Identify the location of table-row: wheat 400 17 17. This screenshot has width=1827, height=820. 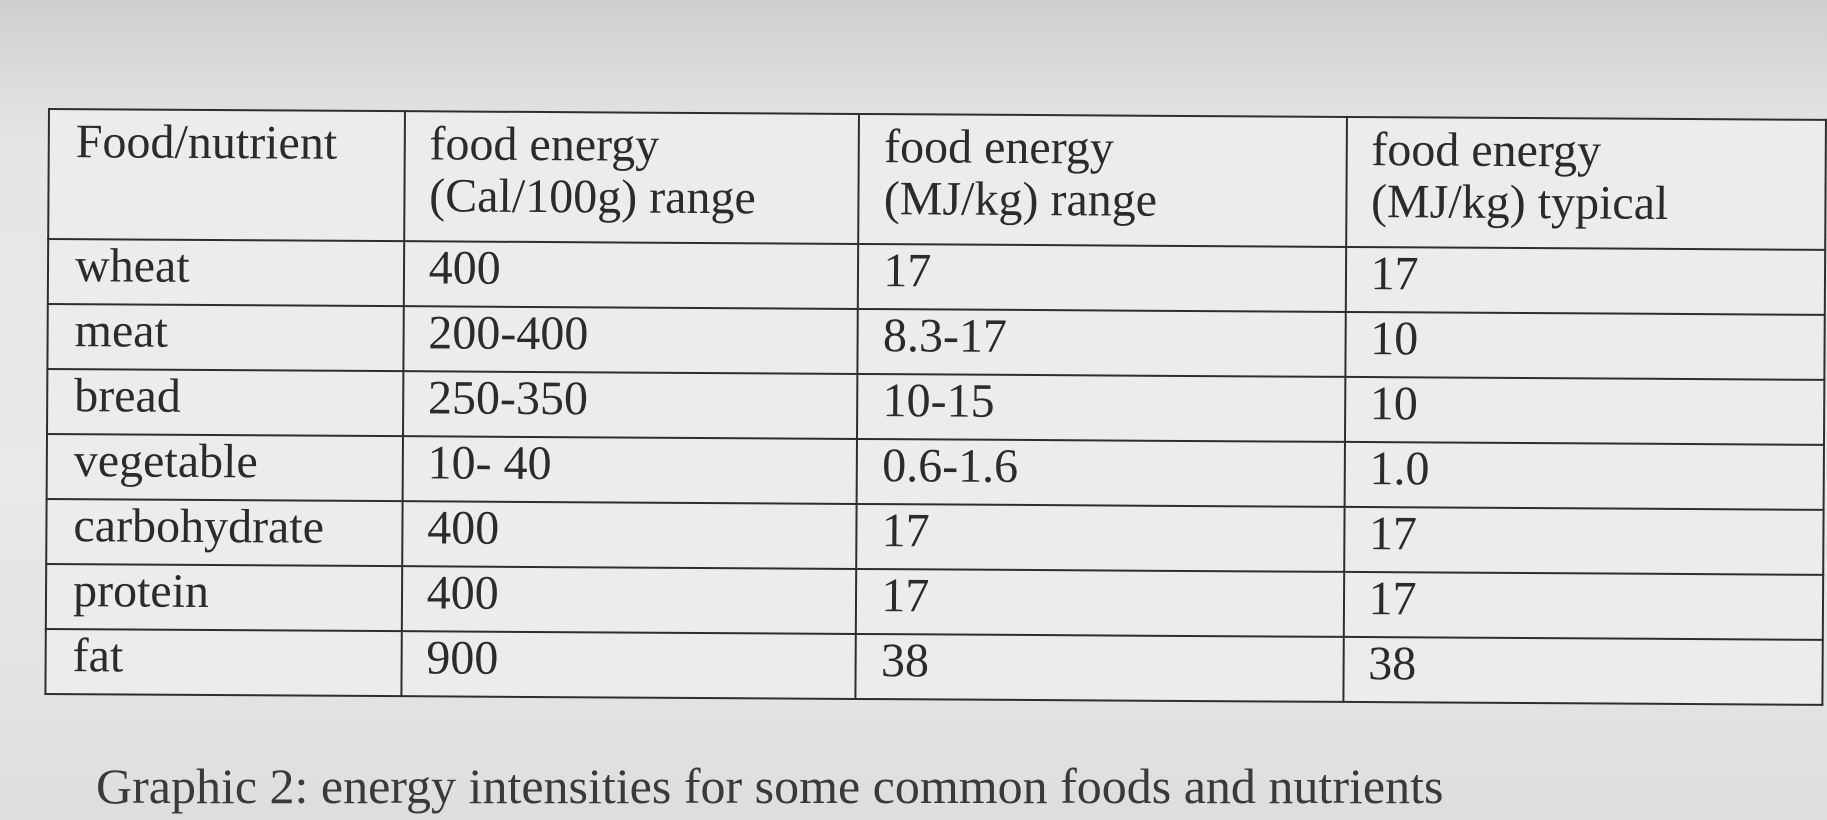
(936, 277).